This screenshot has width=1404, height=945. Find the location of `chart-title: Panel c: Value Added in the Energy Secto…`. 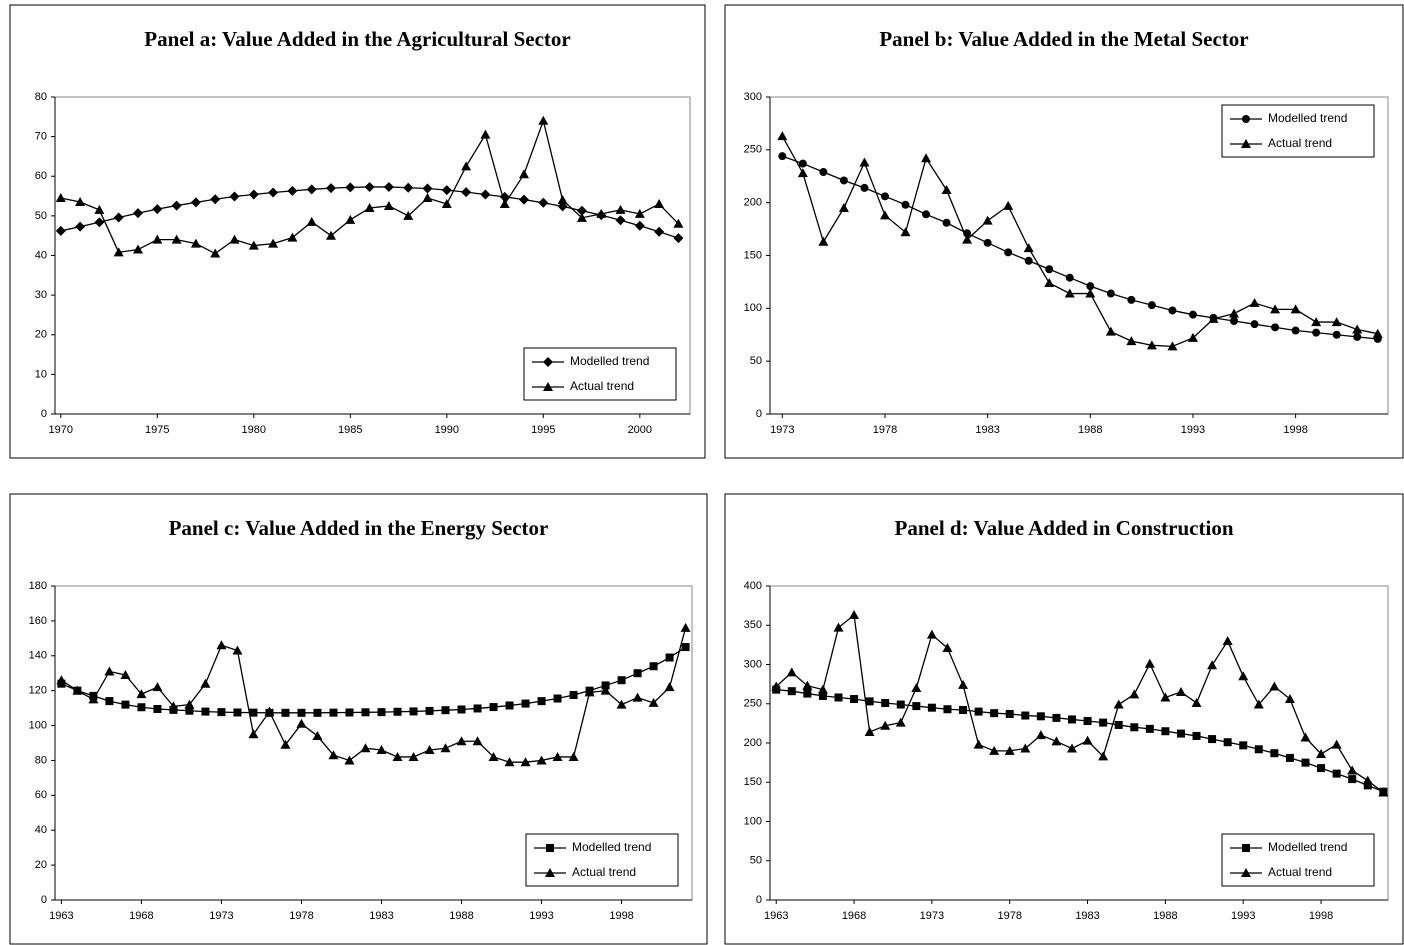

chart-title: Panel c: Value Added in the Energy Secto… is located at coordinates (359, 528).